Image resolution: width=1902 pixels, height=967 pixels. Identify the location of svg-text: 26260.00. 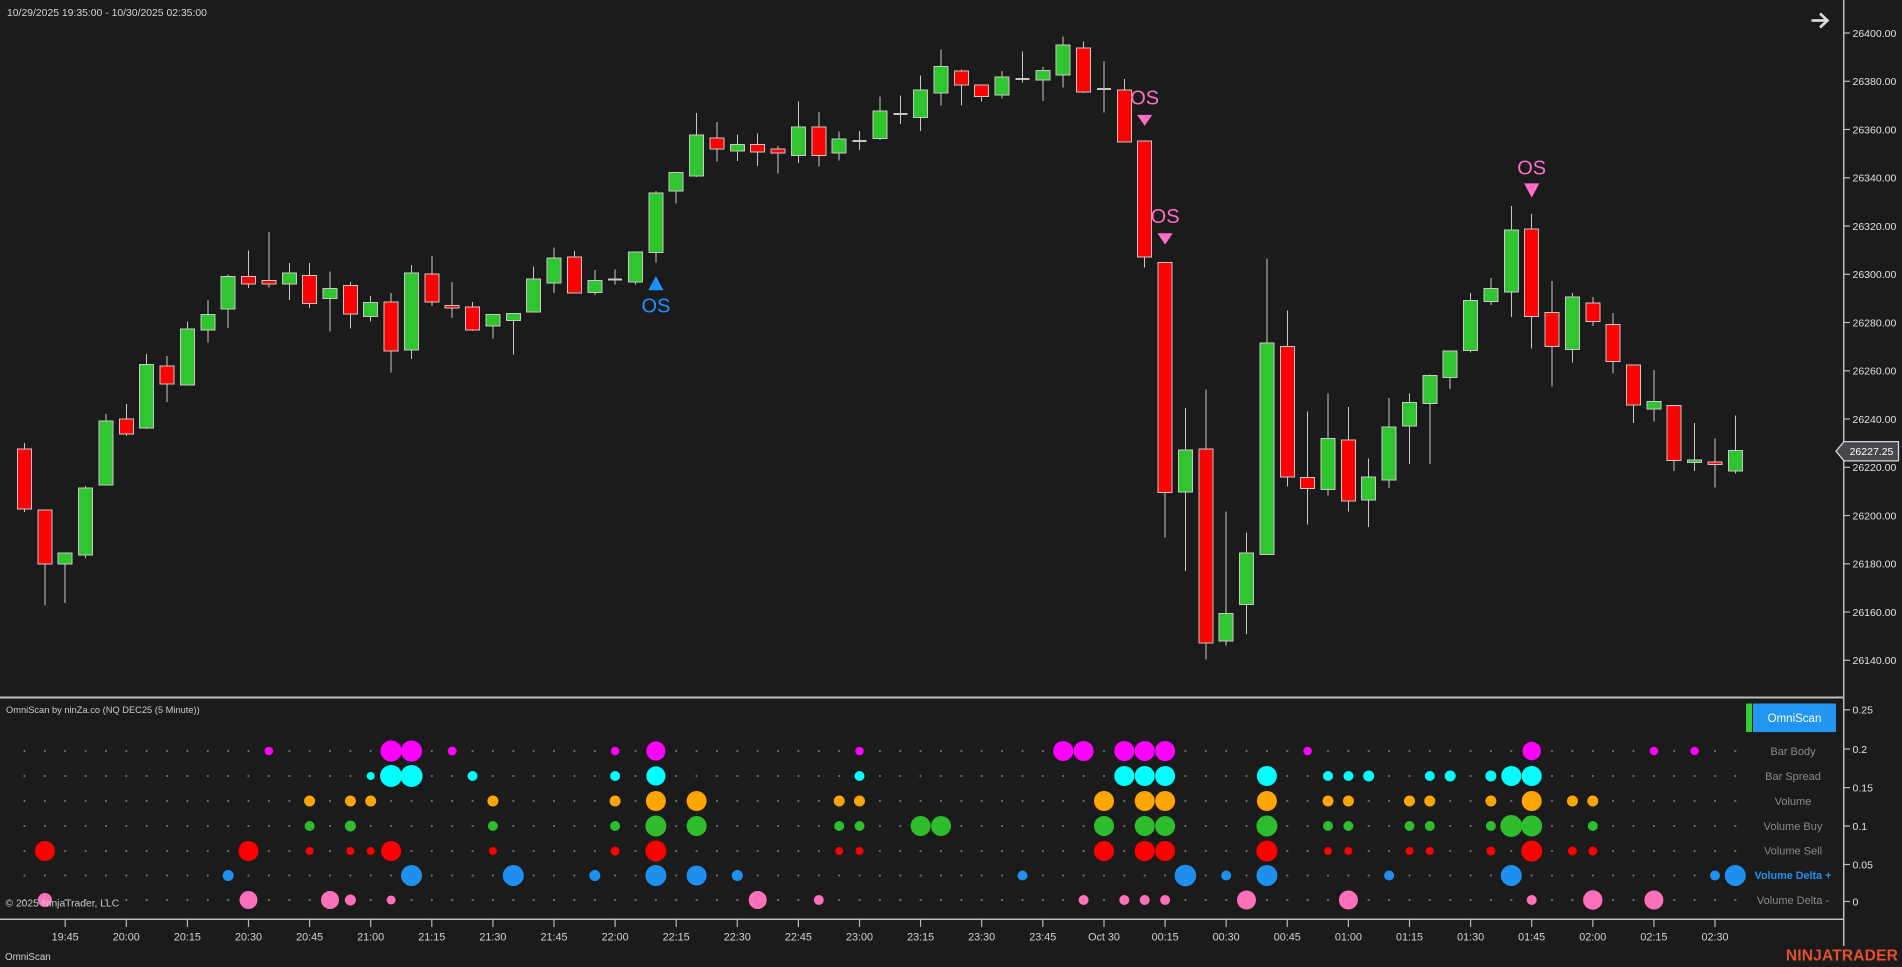
(1875, 372).